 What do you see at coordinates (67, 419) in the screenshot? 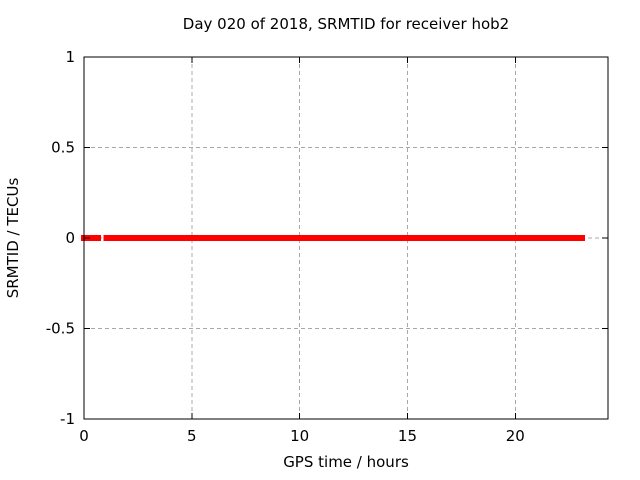
I see `y-tick-label: -1` at bounding box center [67, 419].